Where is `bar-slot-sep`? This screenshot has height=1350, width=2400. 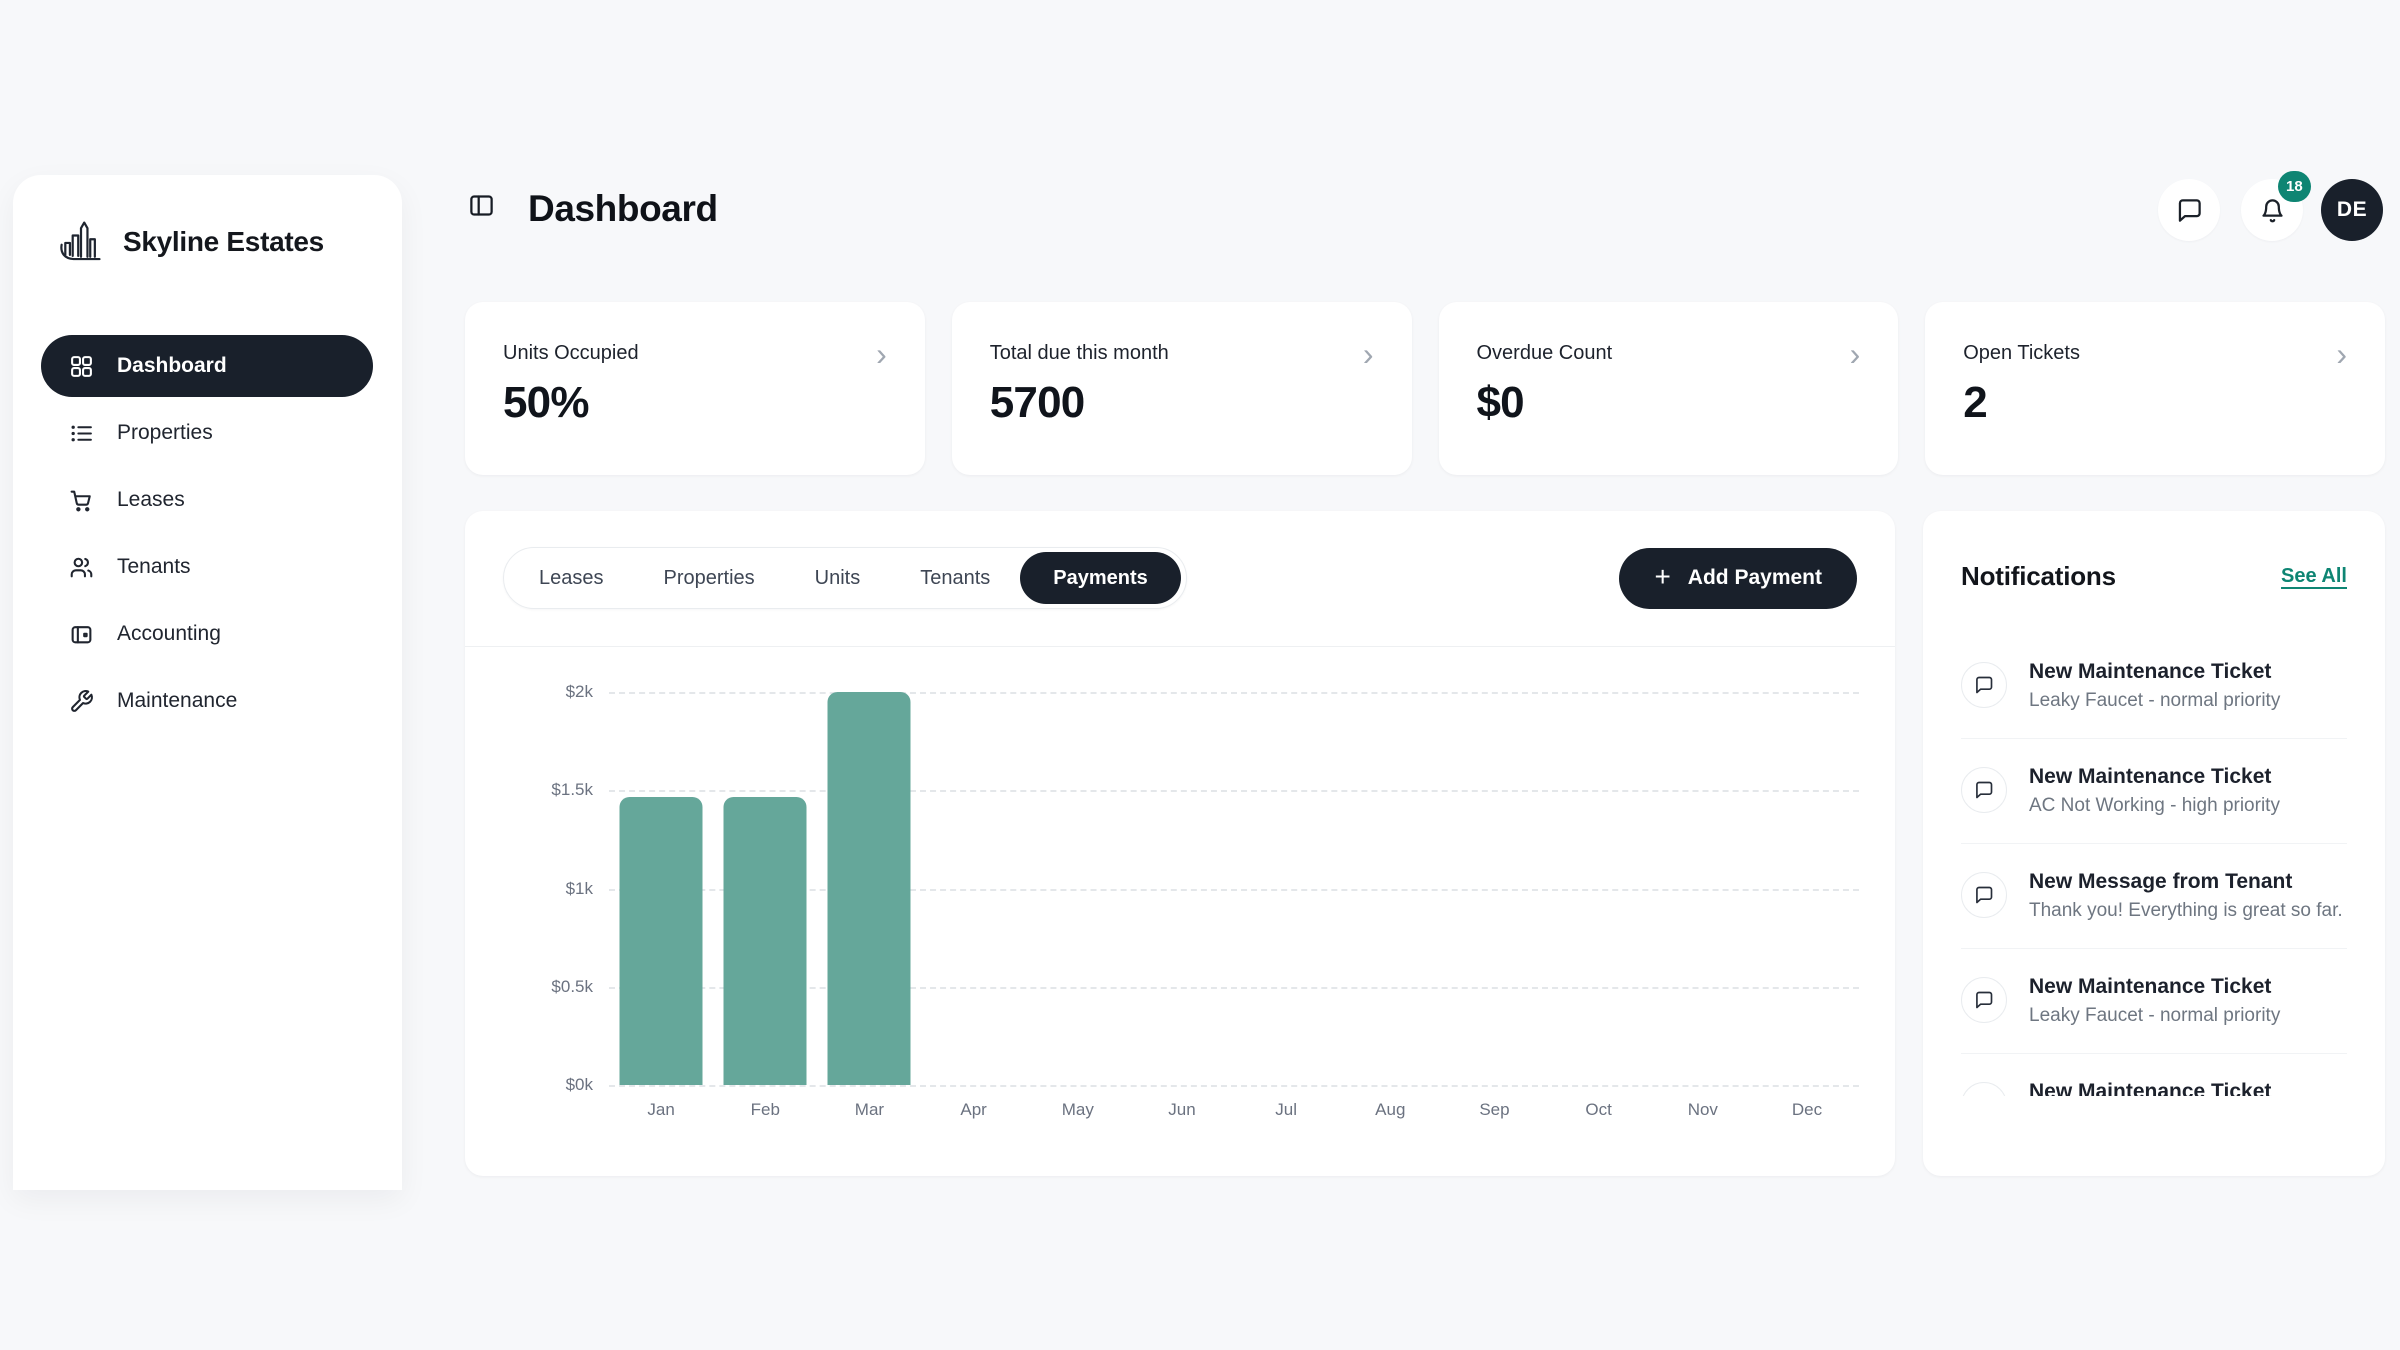
bar-slot-sep is located at coordinates (1494, 888).